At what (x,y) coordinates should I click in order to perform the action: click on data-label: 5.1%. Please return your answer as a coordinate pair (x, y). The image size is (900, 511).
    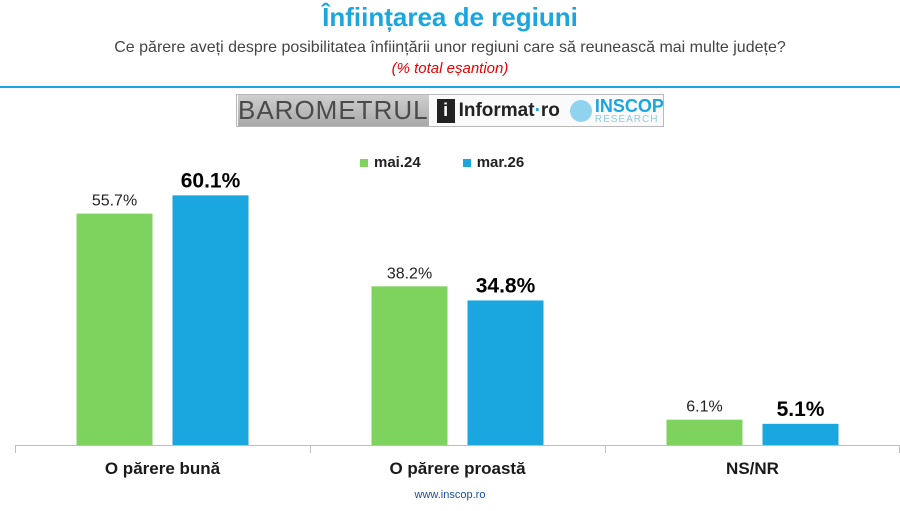
    Looking at the image, I should click on (801, 409).